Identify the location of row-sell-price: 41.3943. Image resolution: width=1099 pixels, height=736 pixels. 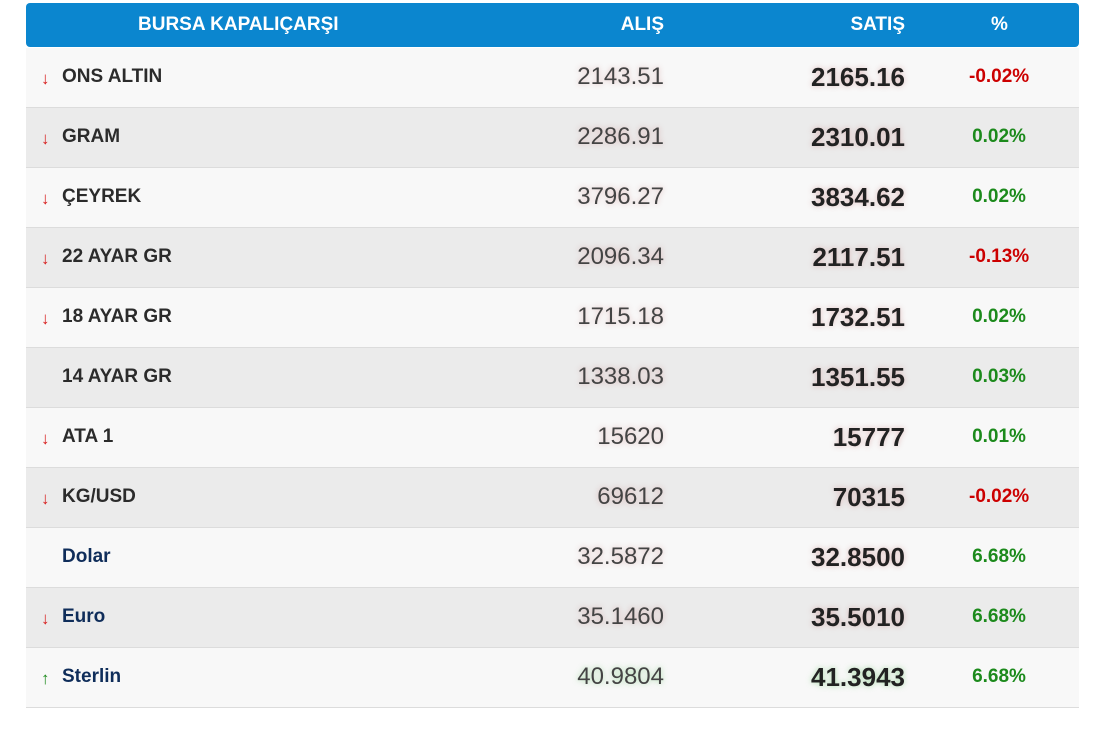
(858, 677).